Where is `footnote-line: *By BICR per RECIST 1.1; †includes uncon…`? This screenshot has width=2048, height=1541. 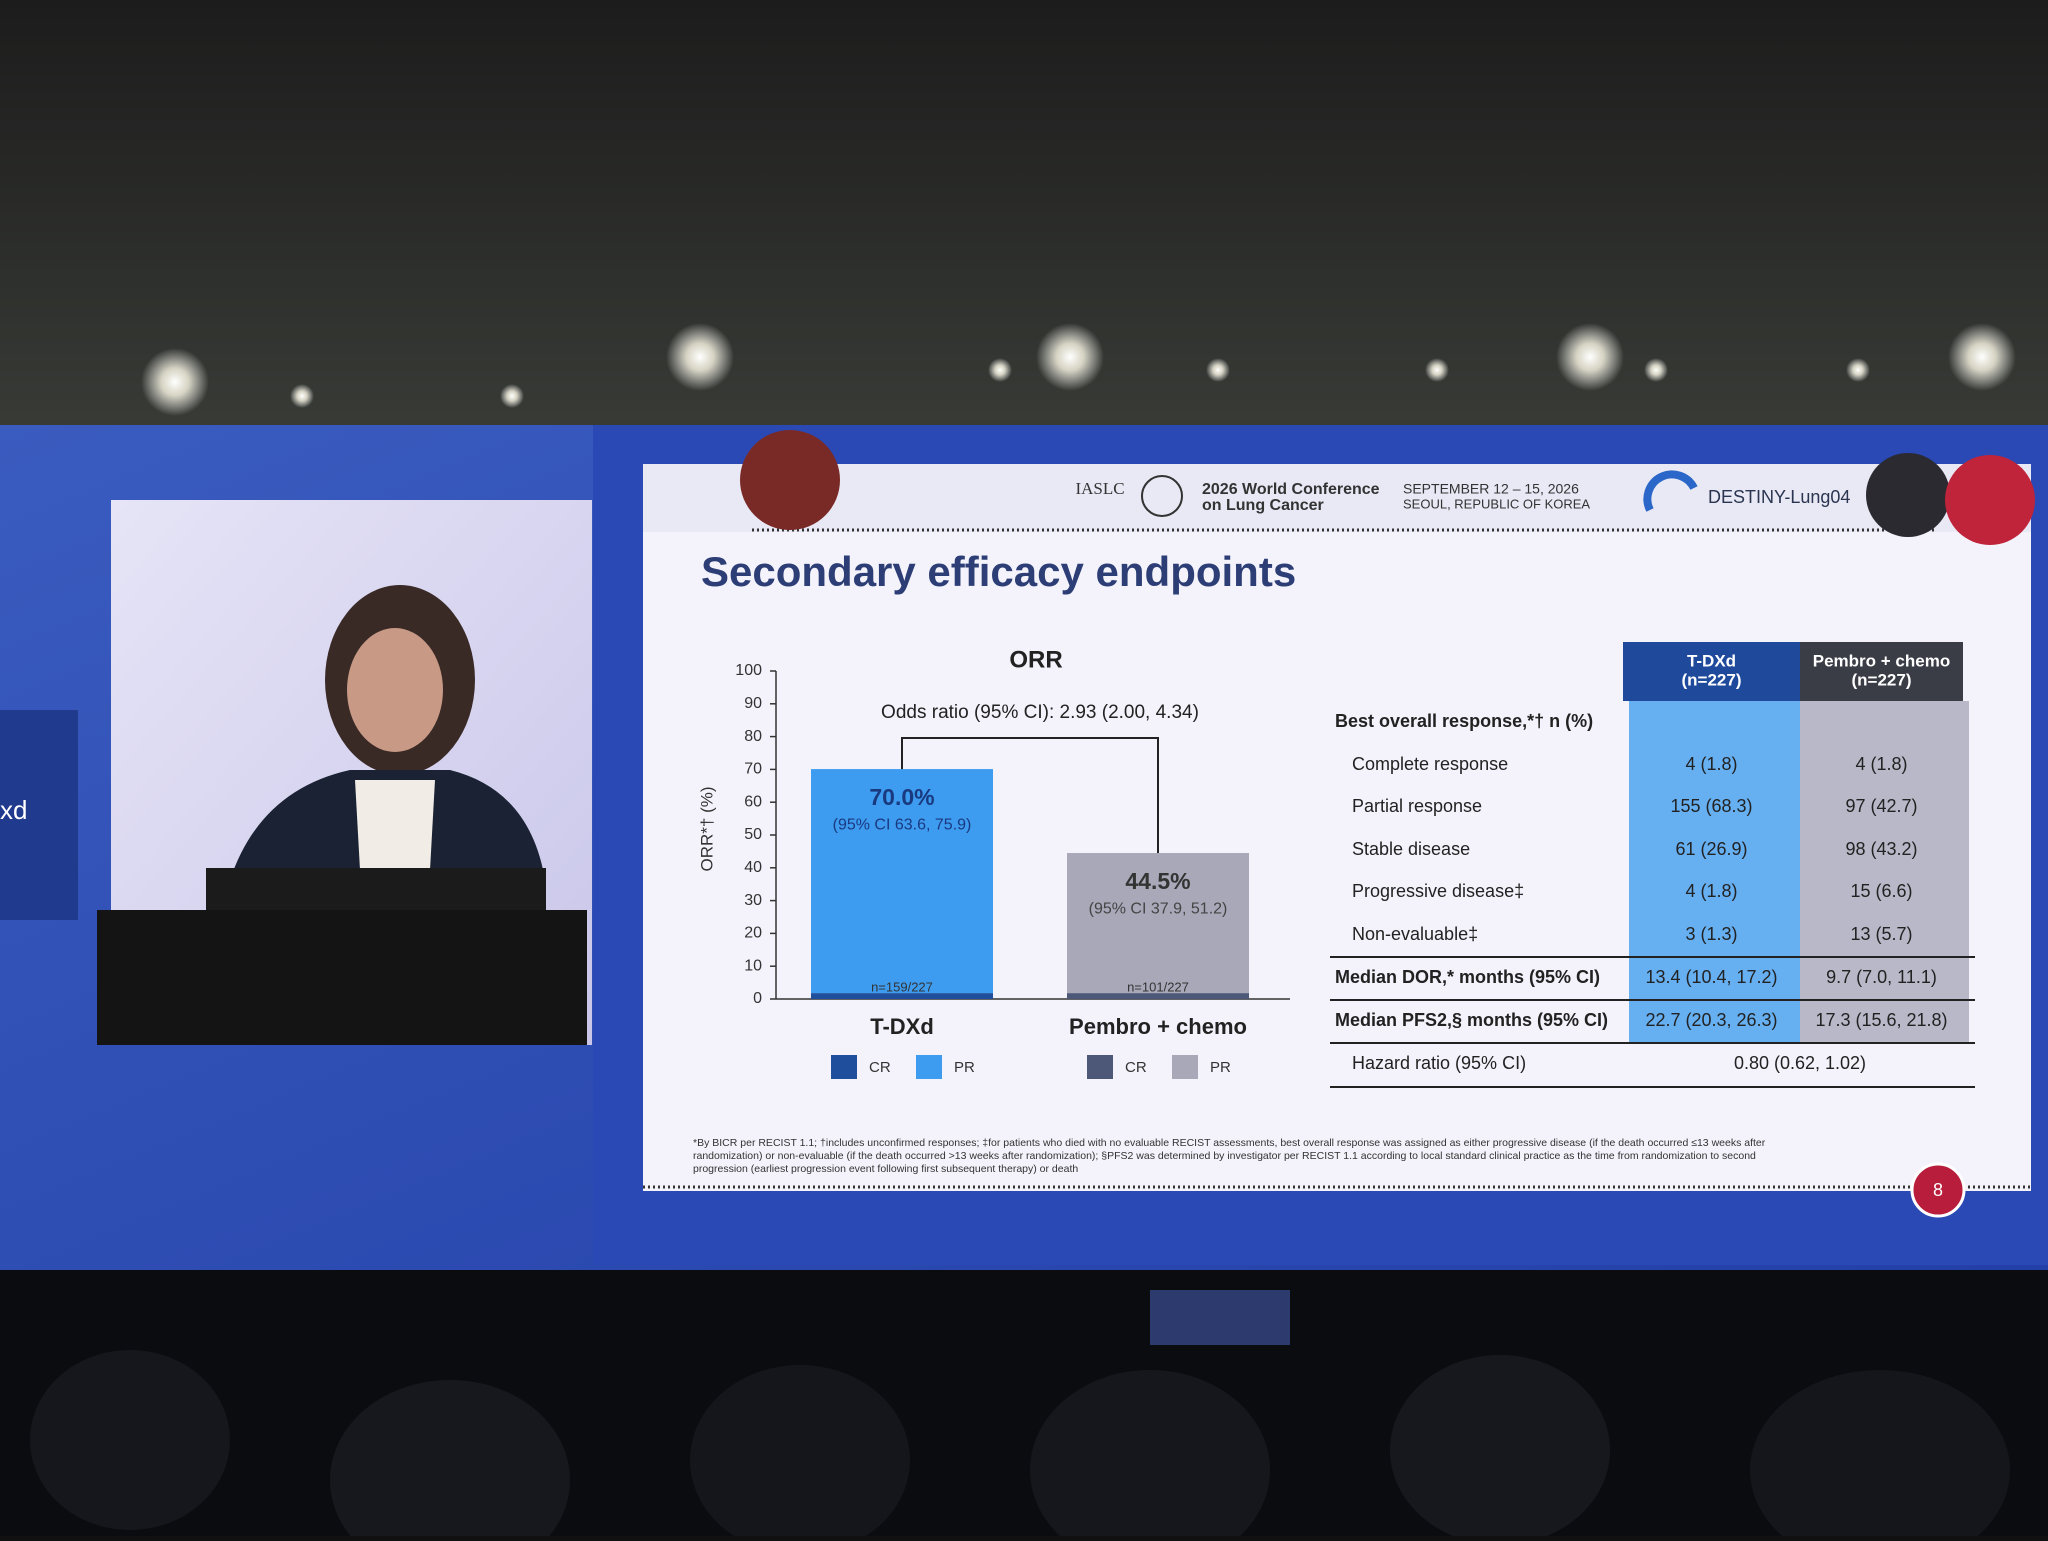 footnote-line: *By BICR per RECIST 1.1; †includes uncon… is located at coordinates (1229, 1143).